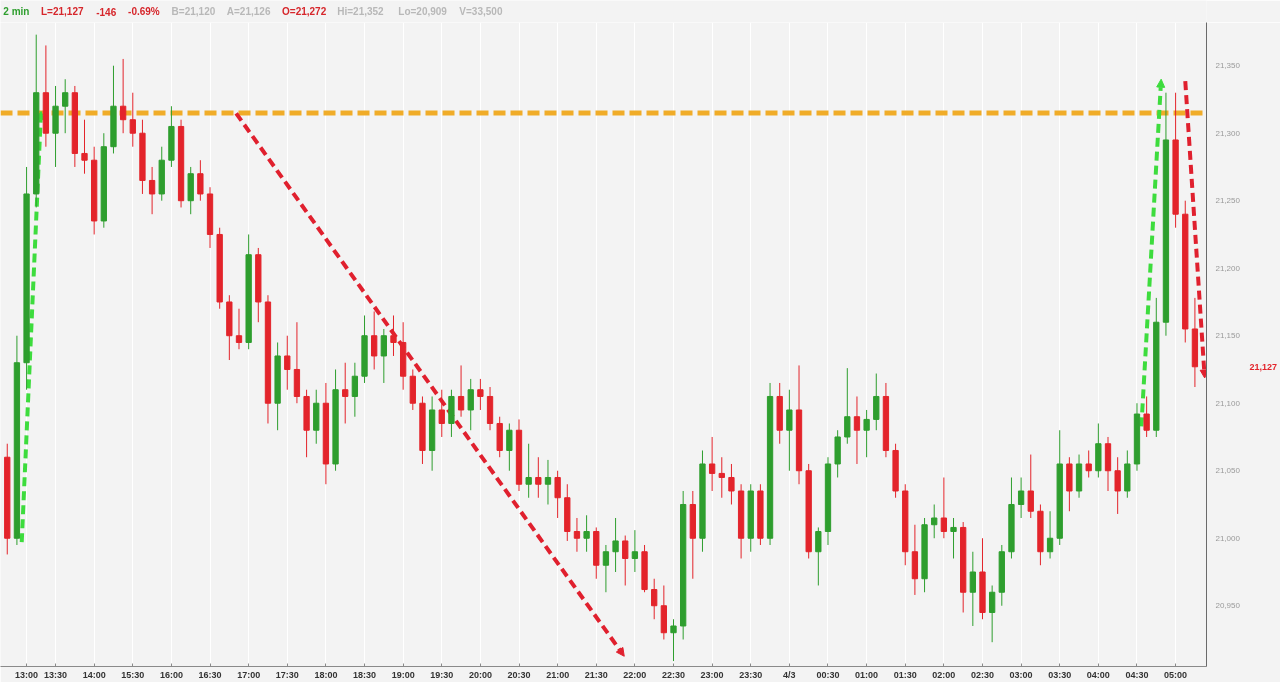  Describe the element at coordinates (1228, 336) in the screenshot. I see `y-tick-label: 21,150` at that location.